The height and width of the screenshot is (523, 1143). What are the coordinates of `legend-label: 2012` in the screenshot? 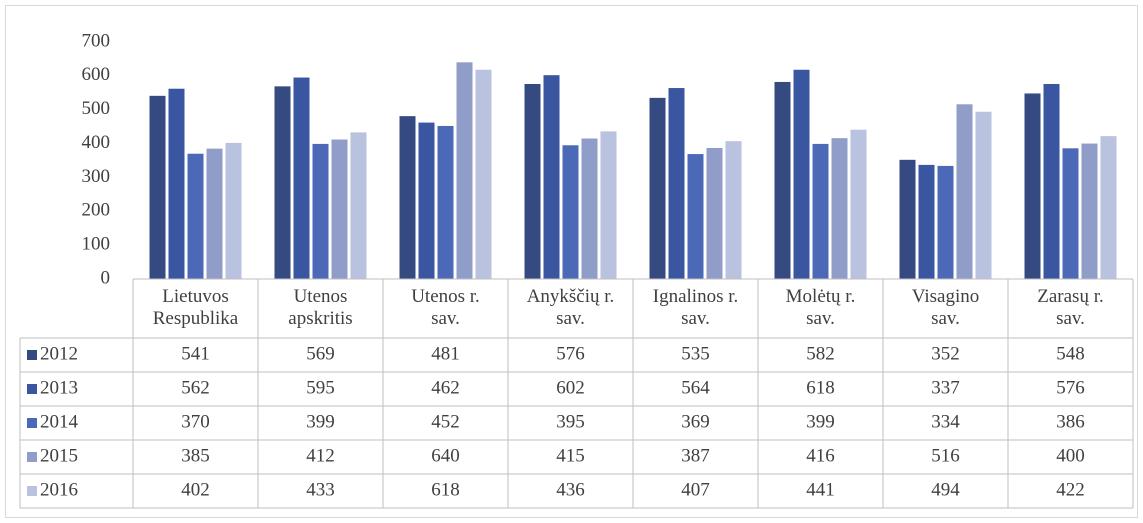 It's located at (59, 353).